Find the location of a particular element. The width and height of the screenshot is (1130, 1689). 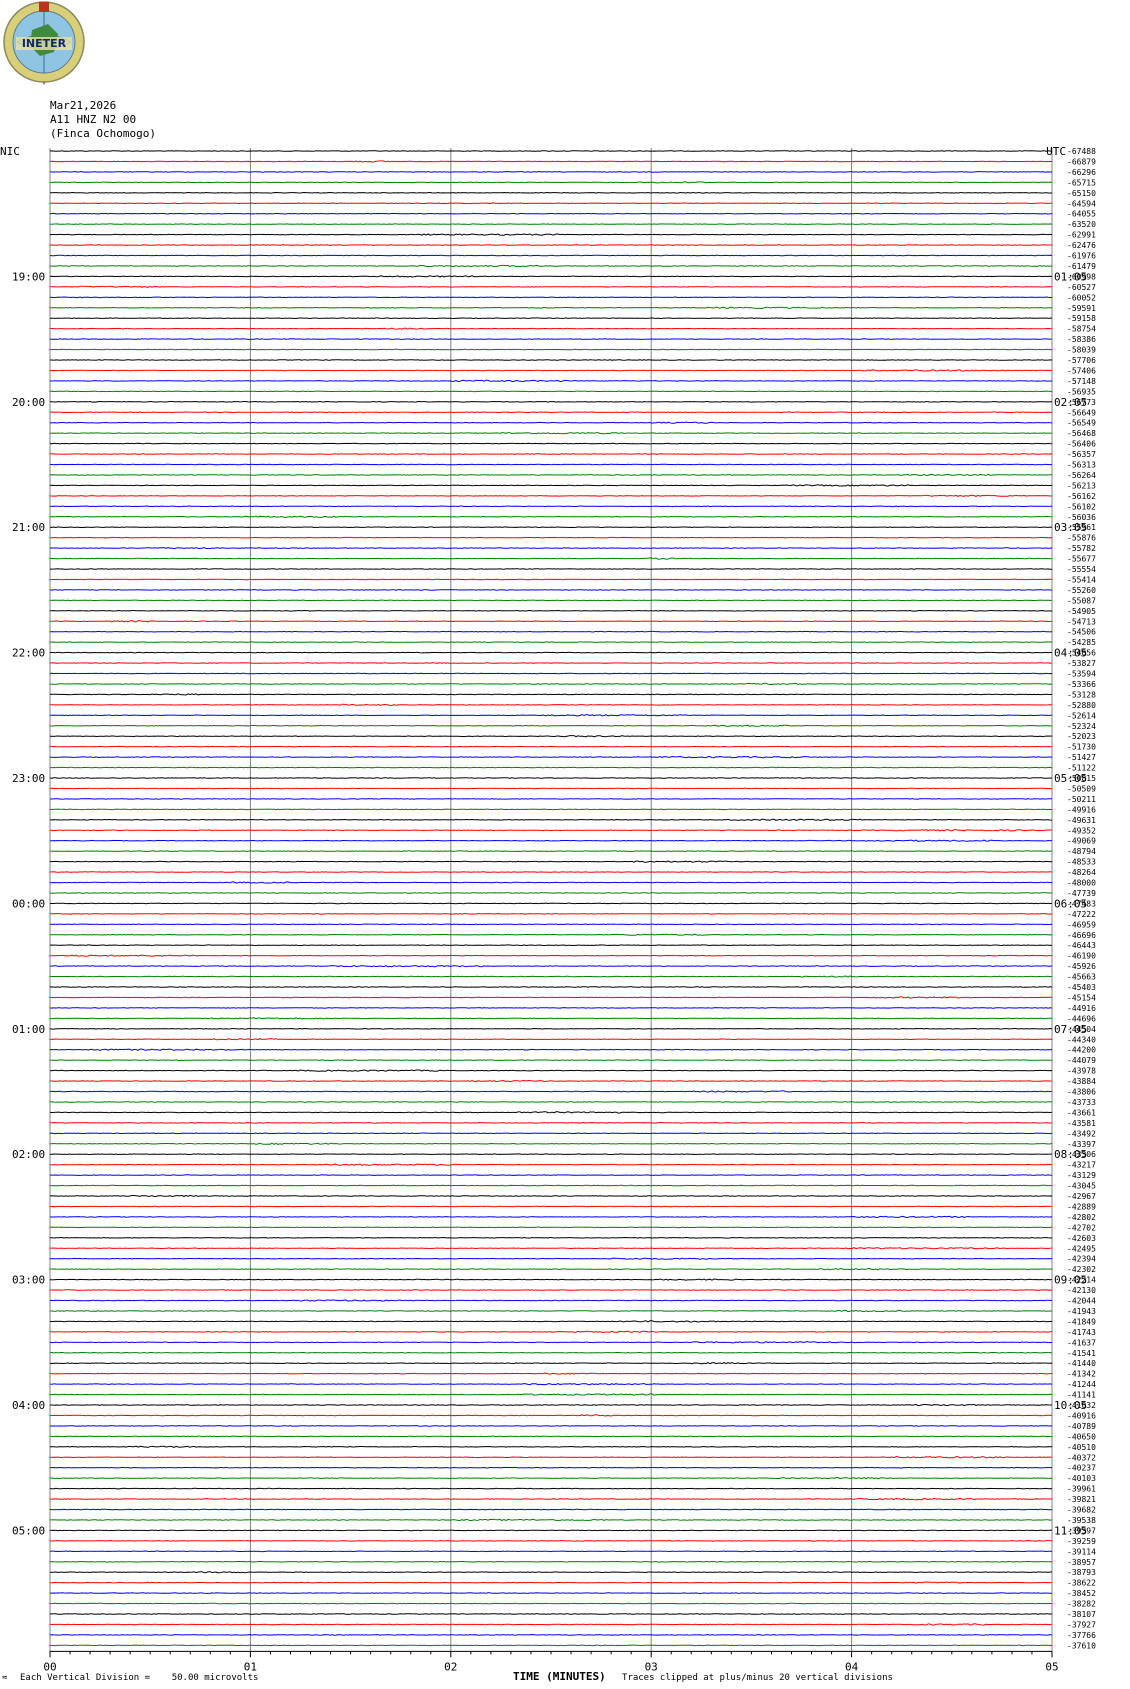

trace-offset-label: -57406 is located at coordinates (1081, 370).